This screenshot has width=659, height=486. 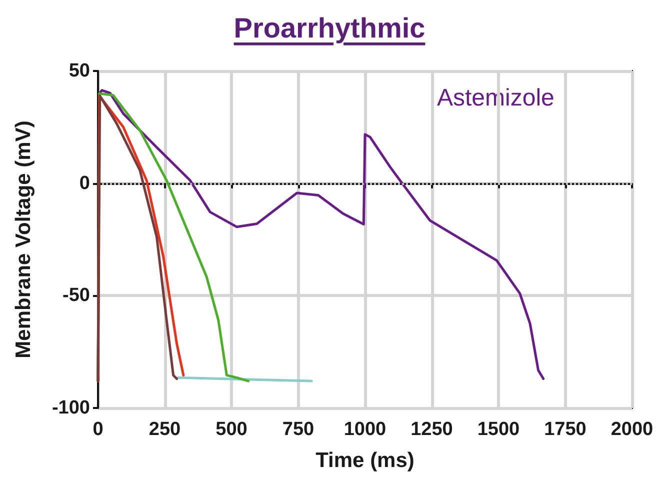 I want to click on y-tick-label: -50, so click(x=76, y=295).